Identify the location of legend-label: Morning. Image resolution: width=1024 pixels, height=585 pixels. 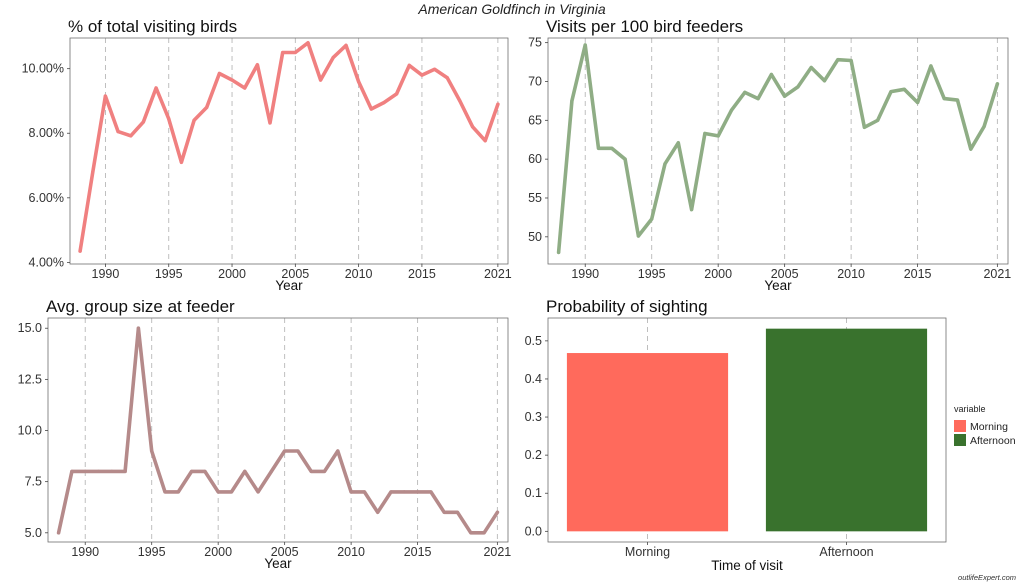
(989, 427).